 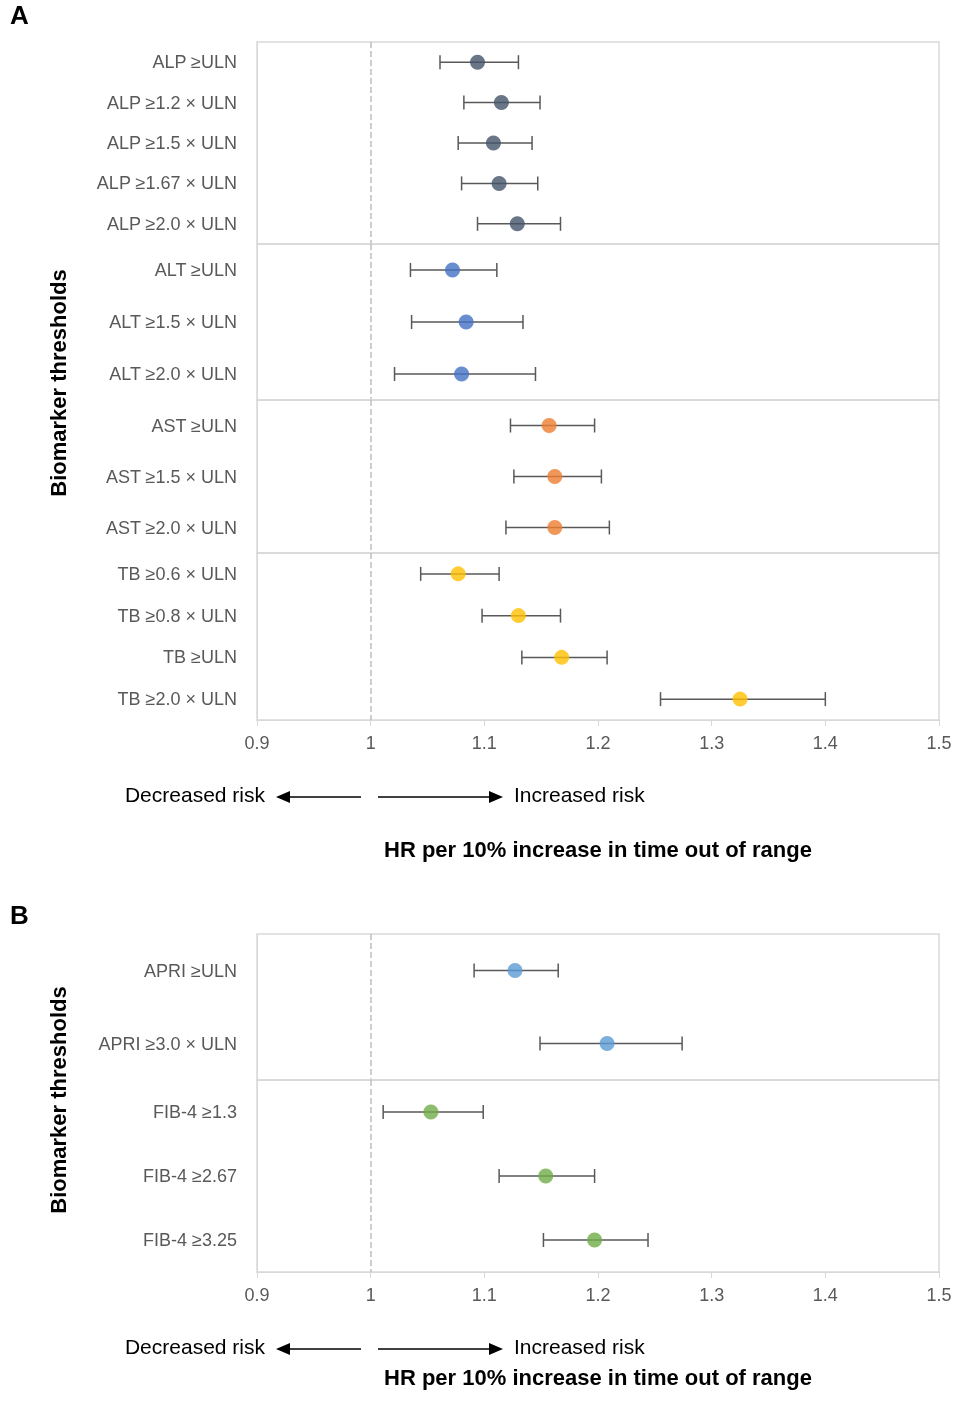 What do you see at coordinates (166, 183) in the screenshot?
I see `y-tick-label: ALP ≥1.67 × ULN` at bounding box center [166, 183].